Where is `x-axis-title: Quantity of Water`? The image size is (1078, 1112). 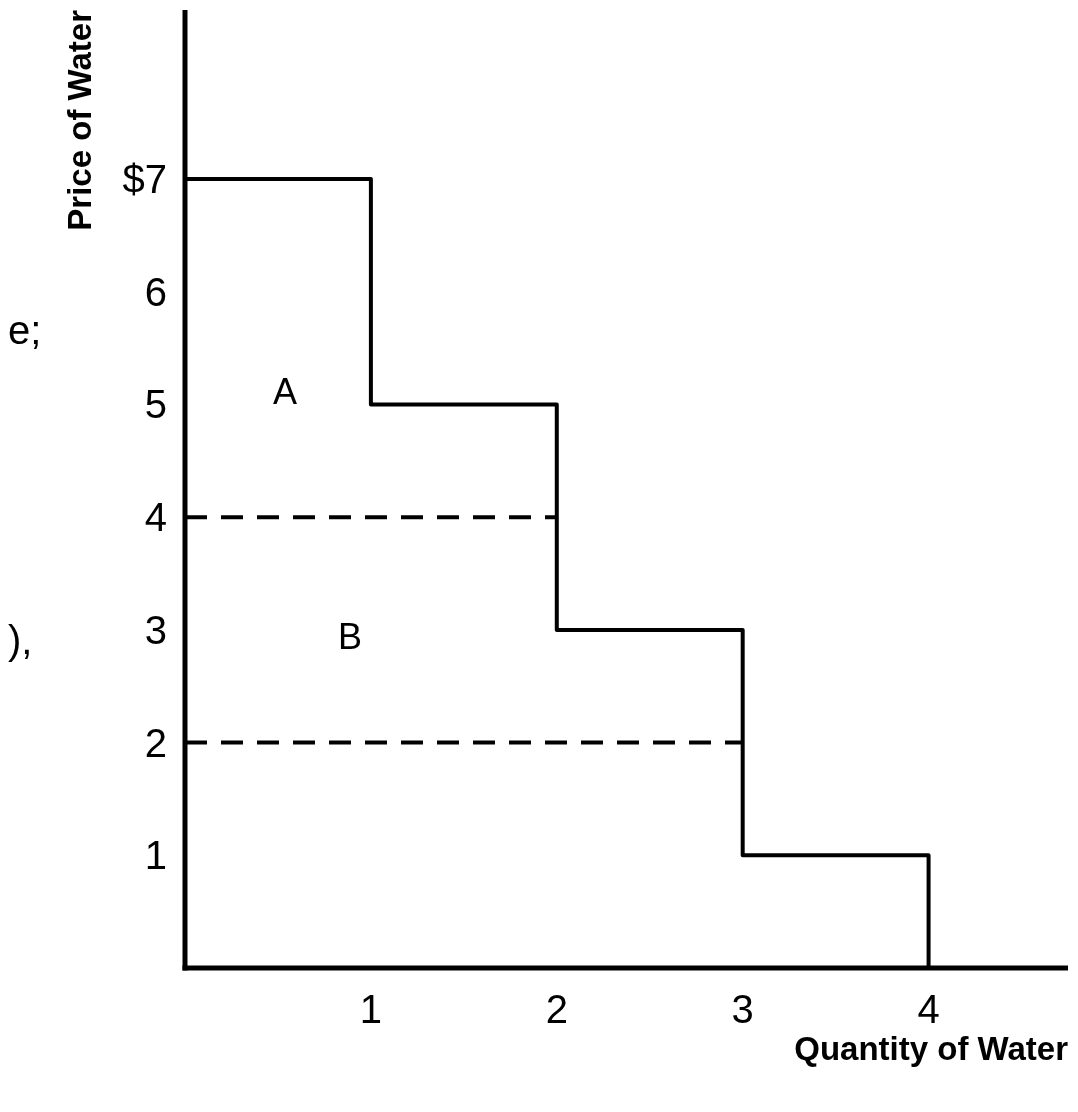 x-axis-title: Quantity of Water is located at coordinates (931, 1048).